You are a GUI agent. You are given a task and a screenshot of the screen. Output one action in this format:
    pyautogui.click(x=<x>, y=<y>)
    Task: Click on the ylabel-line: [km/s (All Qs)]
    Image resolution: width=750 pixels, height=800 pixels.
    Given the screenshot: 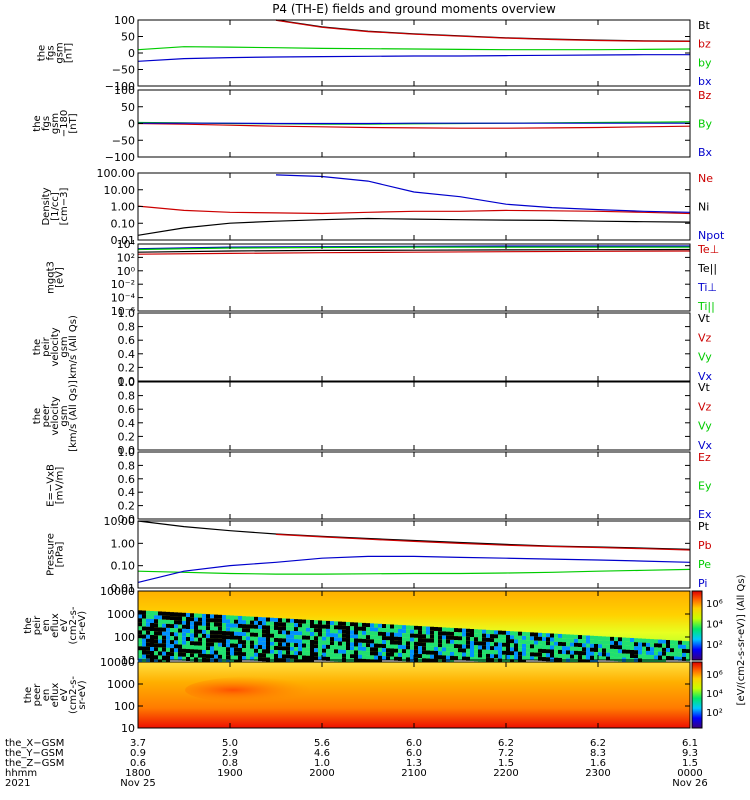 What is the action you would take?
    pyautogui.click(x=73, y=416)
    